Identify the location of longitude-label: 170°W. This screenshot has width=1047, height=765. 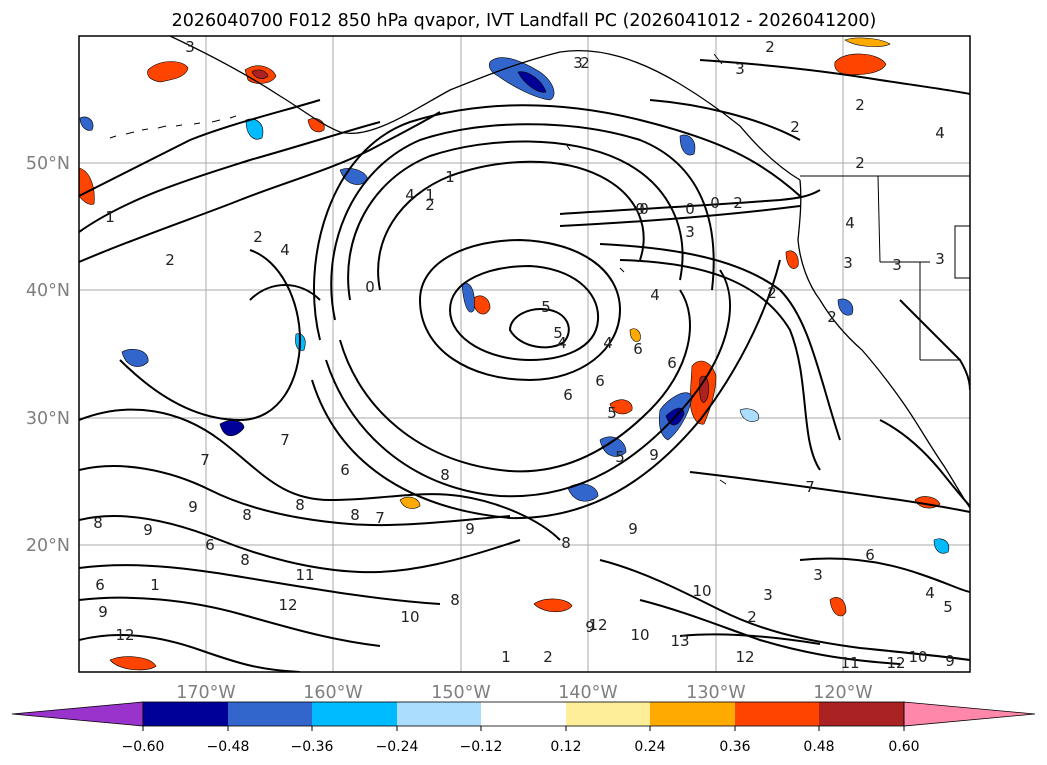
(205, 693).